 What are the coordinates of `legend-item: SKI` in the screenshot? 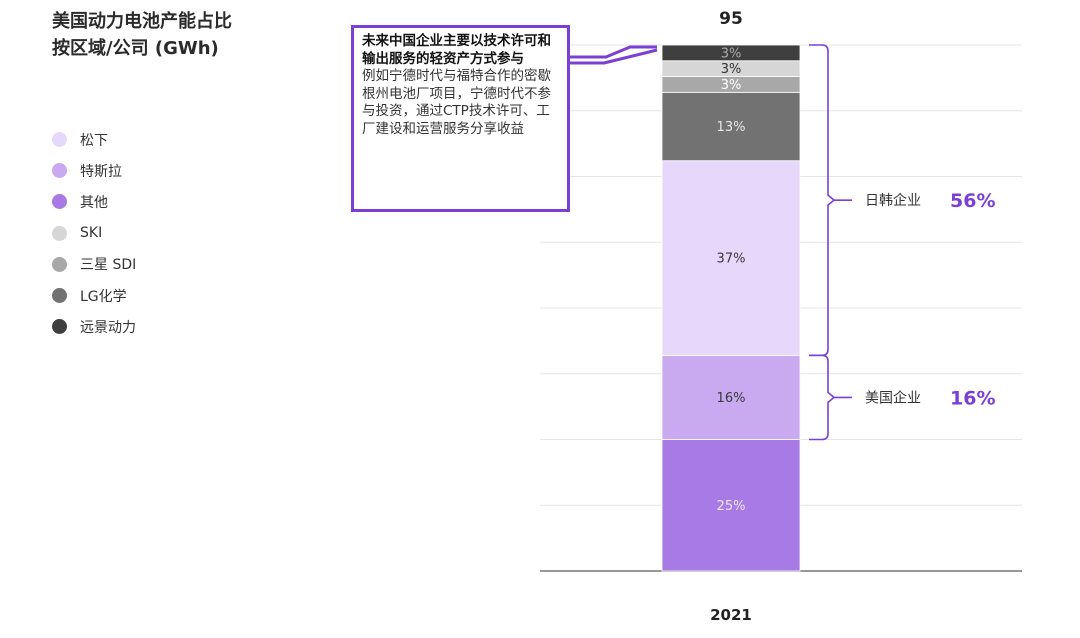 It's located at (94, 233).